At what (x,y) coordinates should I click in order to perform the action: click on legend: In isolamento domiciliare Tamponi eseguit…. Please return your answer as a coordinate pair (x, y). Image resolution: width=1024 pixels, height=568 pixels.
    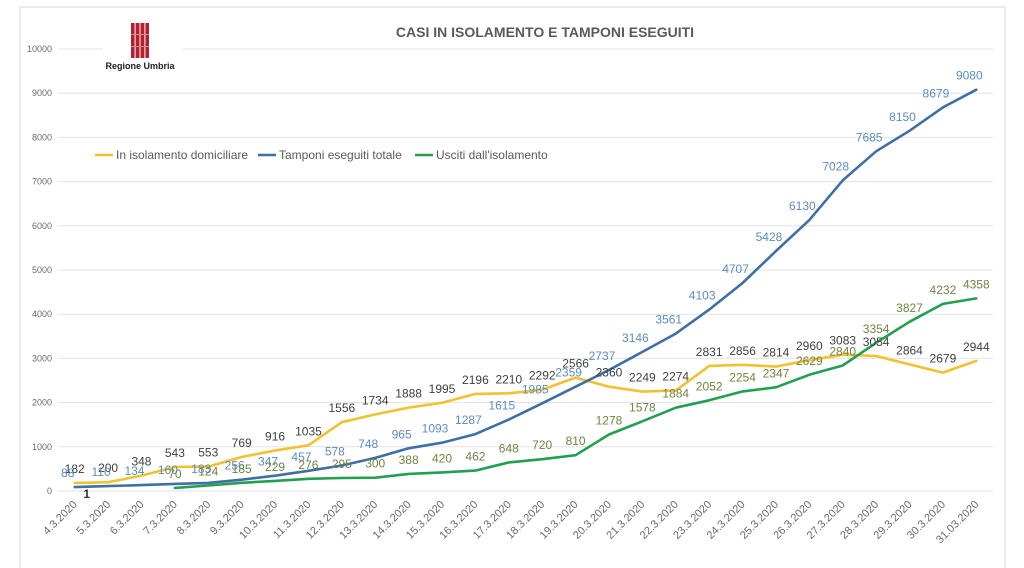
    Looking at the image, I should click on (321, 155).